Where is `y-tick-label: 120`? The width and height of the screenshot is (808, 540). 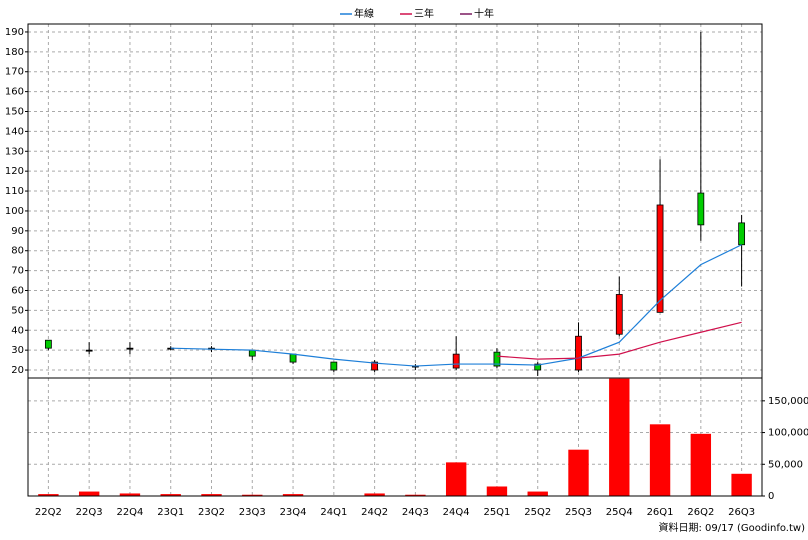 y-tick-label: 120 is located at coordinates (14, 171).